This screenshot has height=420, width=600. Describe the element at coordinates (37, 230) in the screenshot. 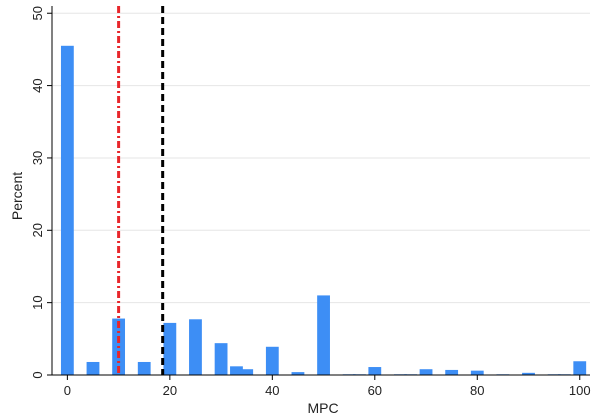

I see `y-tick-label-20: 20` at that location.